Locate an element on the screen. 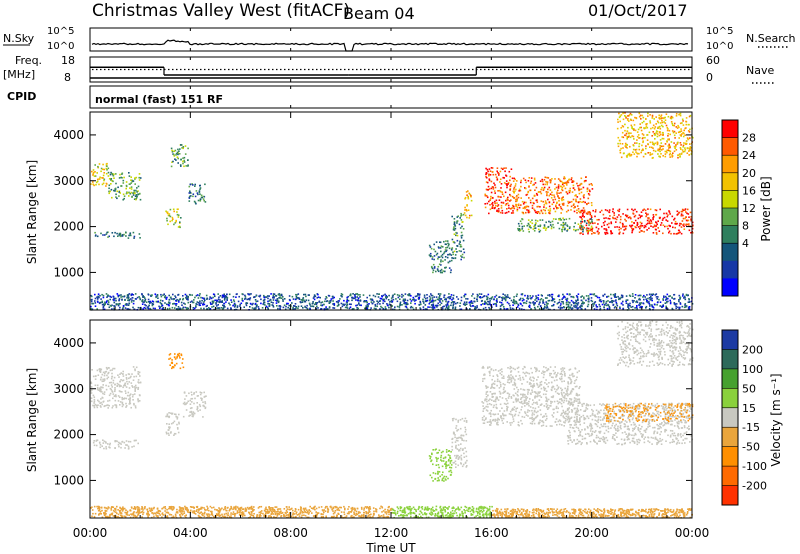 This screenshot has height=554, width=800. noise-left-tick-top: 10^5 is located at coordinates (60, 31).